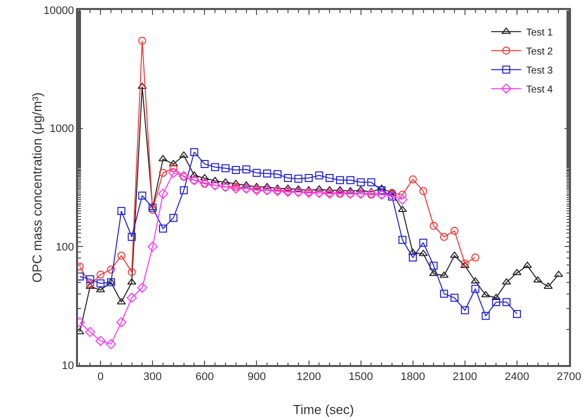 This screenshot has width=583, height=417. Describe the element at coordinates (308, 376) in the screenshot. I see `x-tick-label: 1200` at that location.